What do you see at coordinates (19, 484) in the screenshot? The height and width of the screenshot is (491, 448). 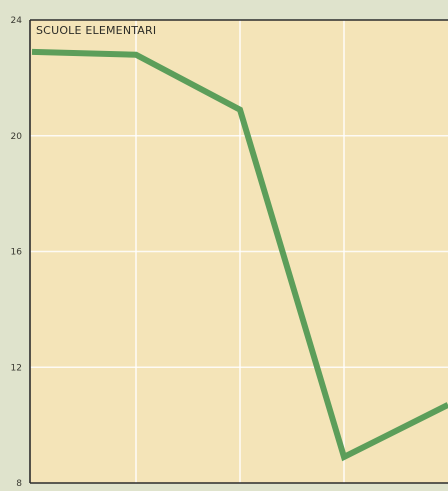 I see `y-tick-label: 8` at bounding box center [19, 484].